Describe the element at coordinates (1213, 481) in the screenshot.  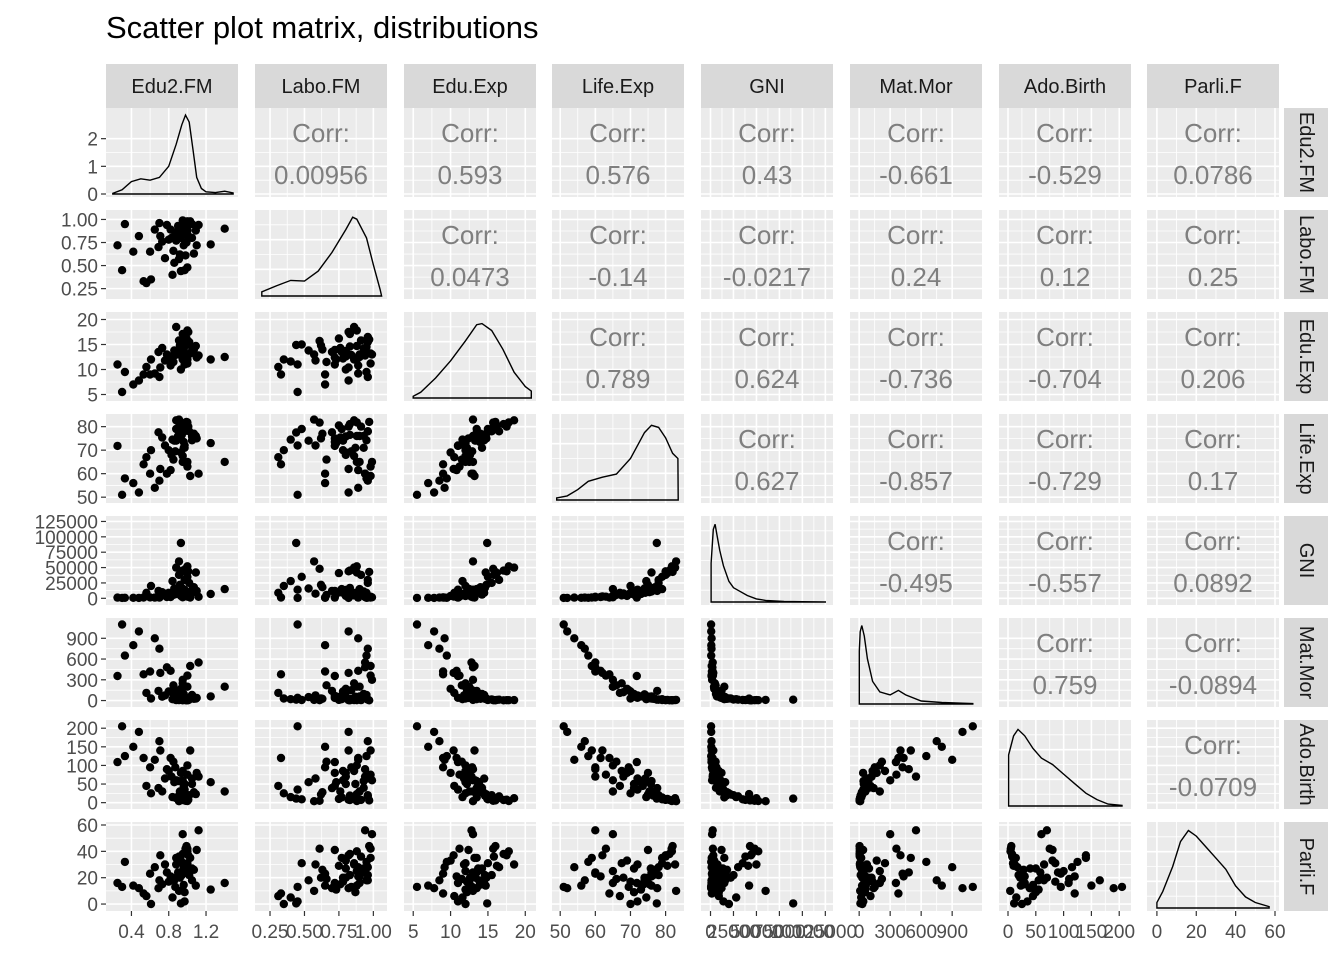
I see `corr-value: 0.17` at that location.